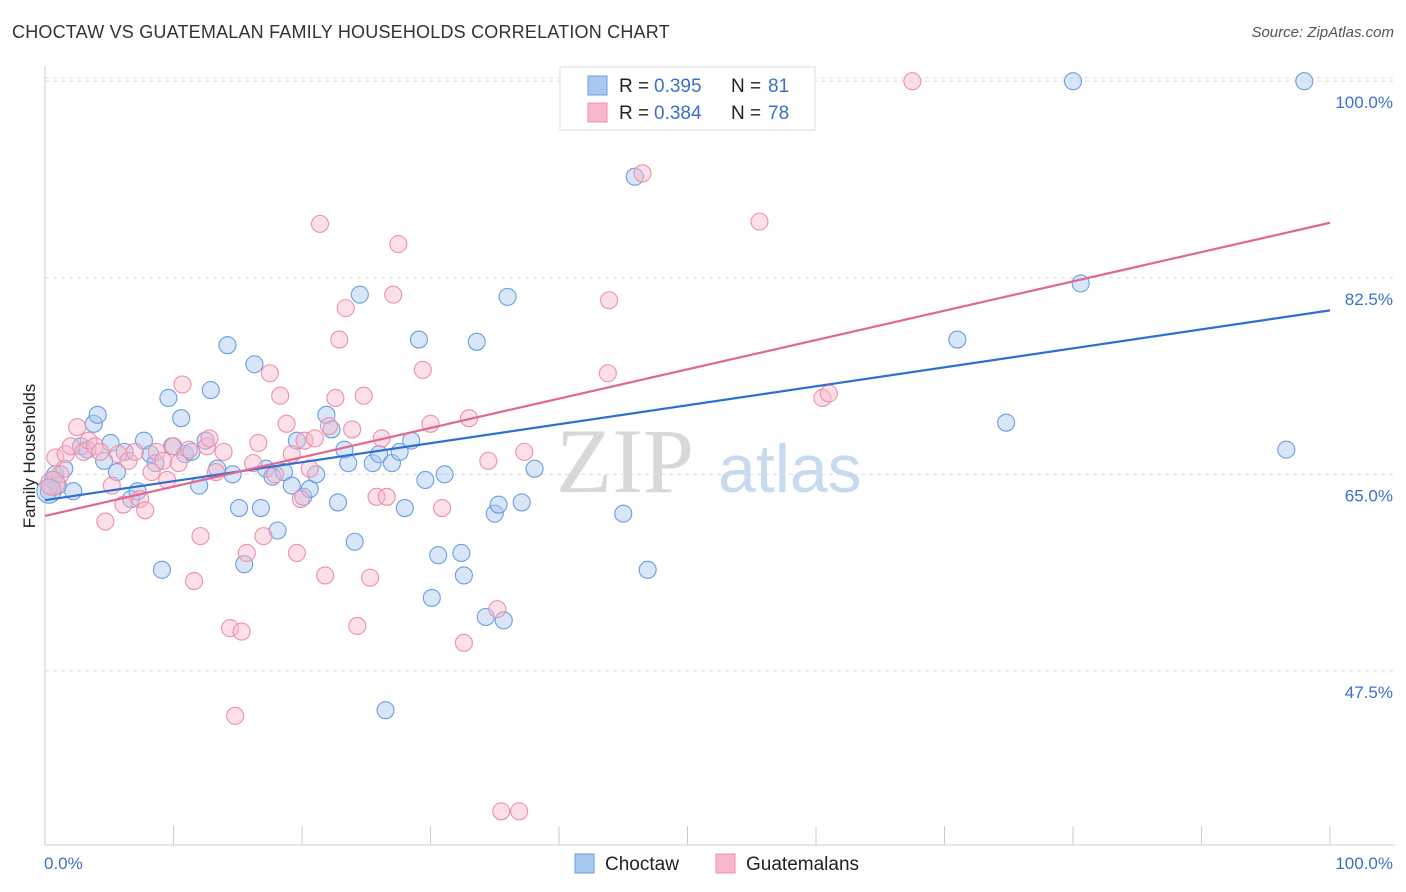 The image size is (1406, 892). What do you see at coordinates (1364, 863) in the screenshot?
I see `x-tick-label: 100.0%` at bounding box center [1364, 863].